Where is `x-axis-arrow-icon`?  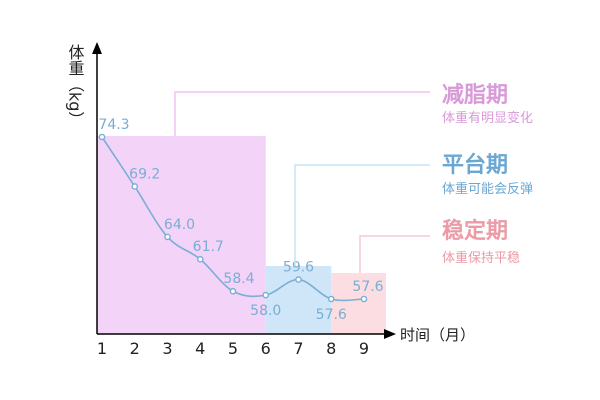 x-axis-arrow-icon is located at coordinates (390, 334).